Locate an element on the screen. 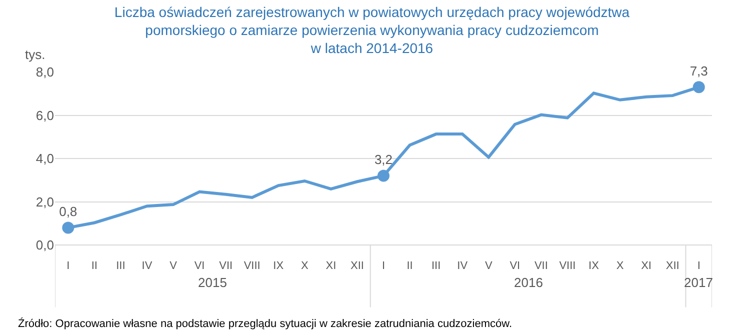 This screenshot has width=744, height=335. y-tick-label: 4,0 is located at coordinates (45, 158).